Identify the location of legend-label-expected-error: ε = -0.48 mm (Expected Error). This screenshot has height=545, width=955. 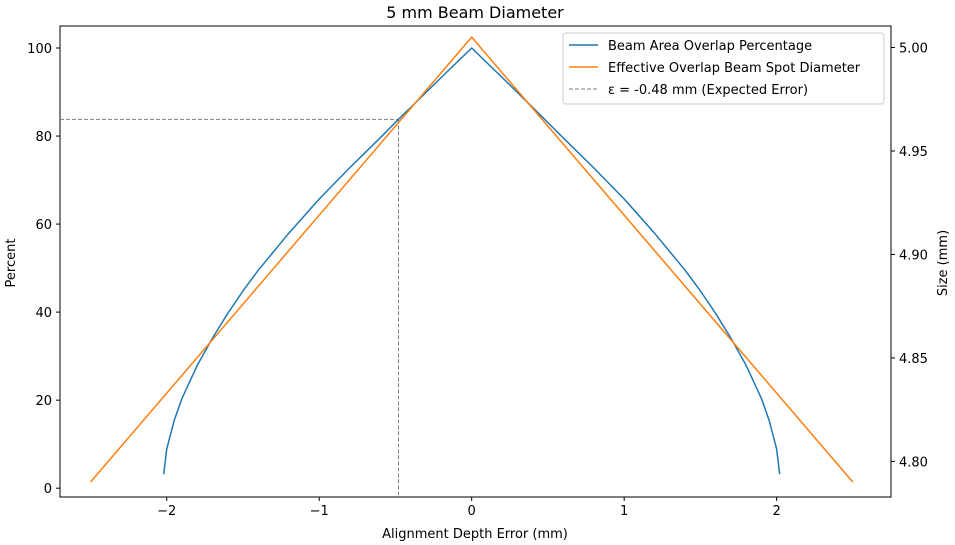
(708, 90).